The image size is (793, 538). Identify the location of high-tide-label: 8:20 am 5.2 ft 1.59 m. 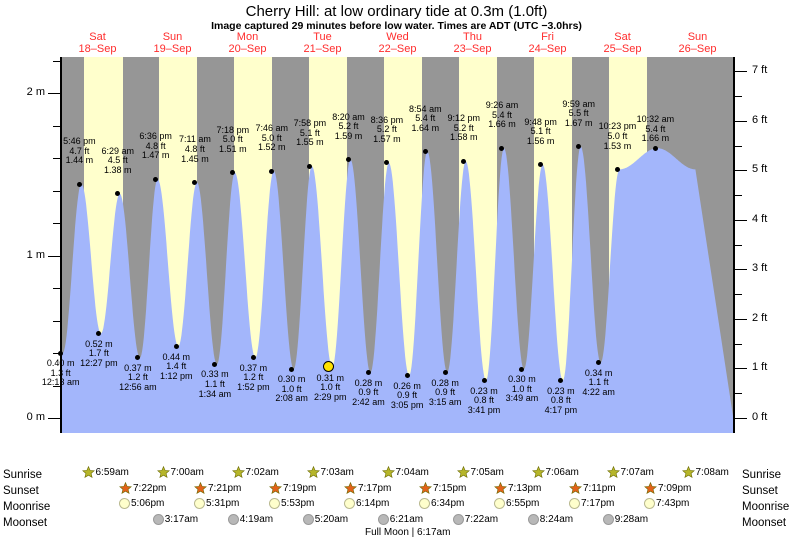
(349, 127).